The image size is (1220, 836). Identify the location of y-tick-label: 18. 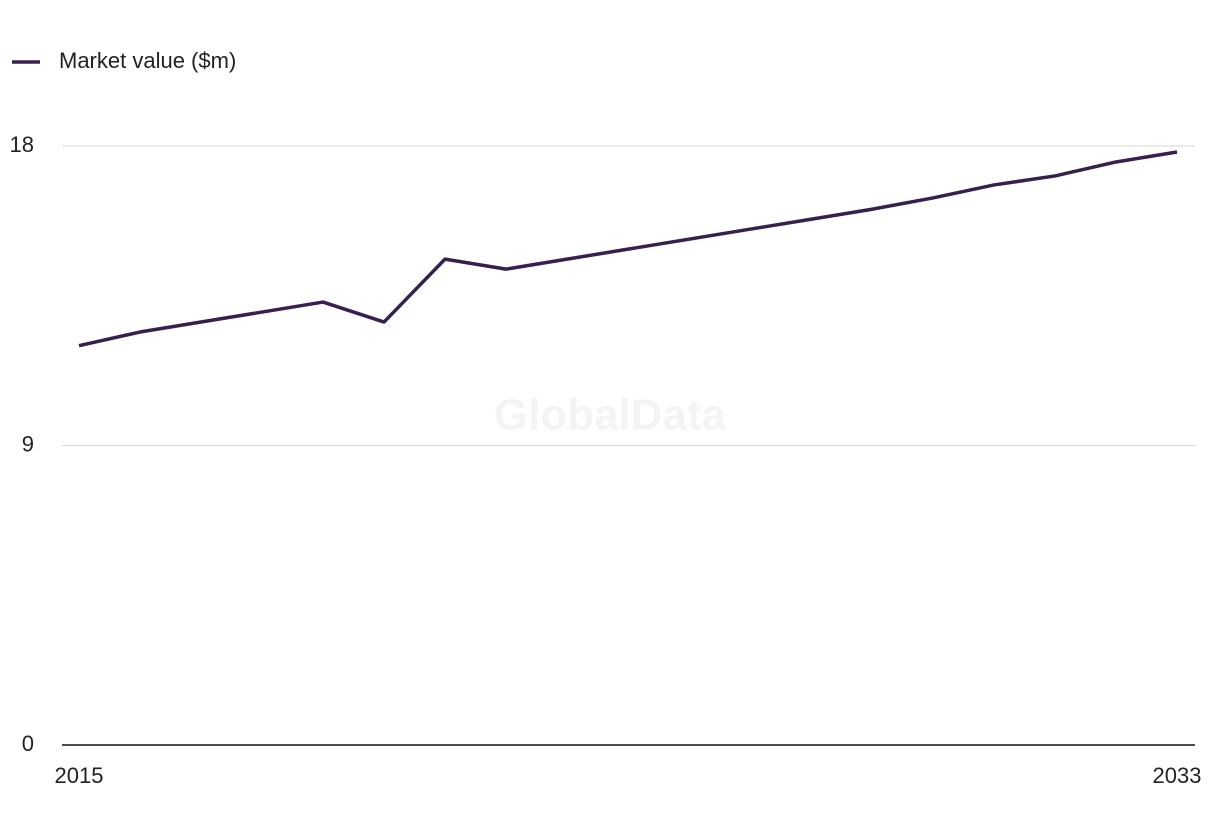
(22, 144).